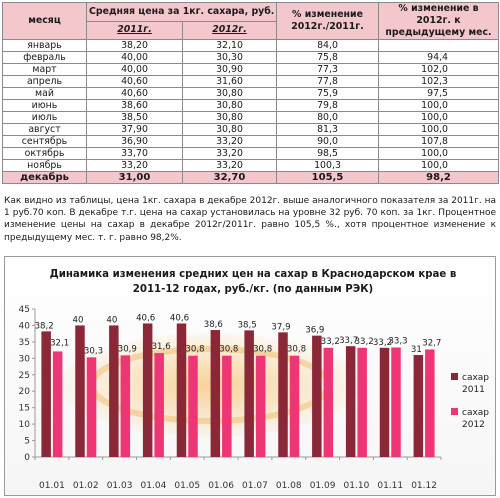 The width and height of the screenshot is (500, 498). Describe the element at coordinates (127, 349) in the screenshot. I see `data-label-2012: 30,9` at that location.